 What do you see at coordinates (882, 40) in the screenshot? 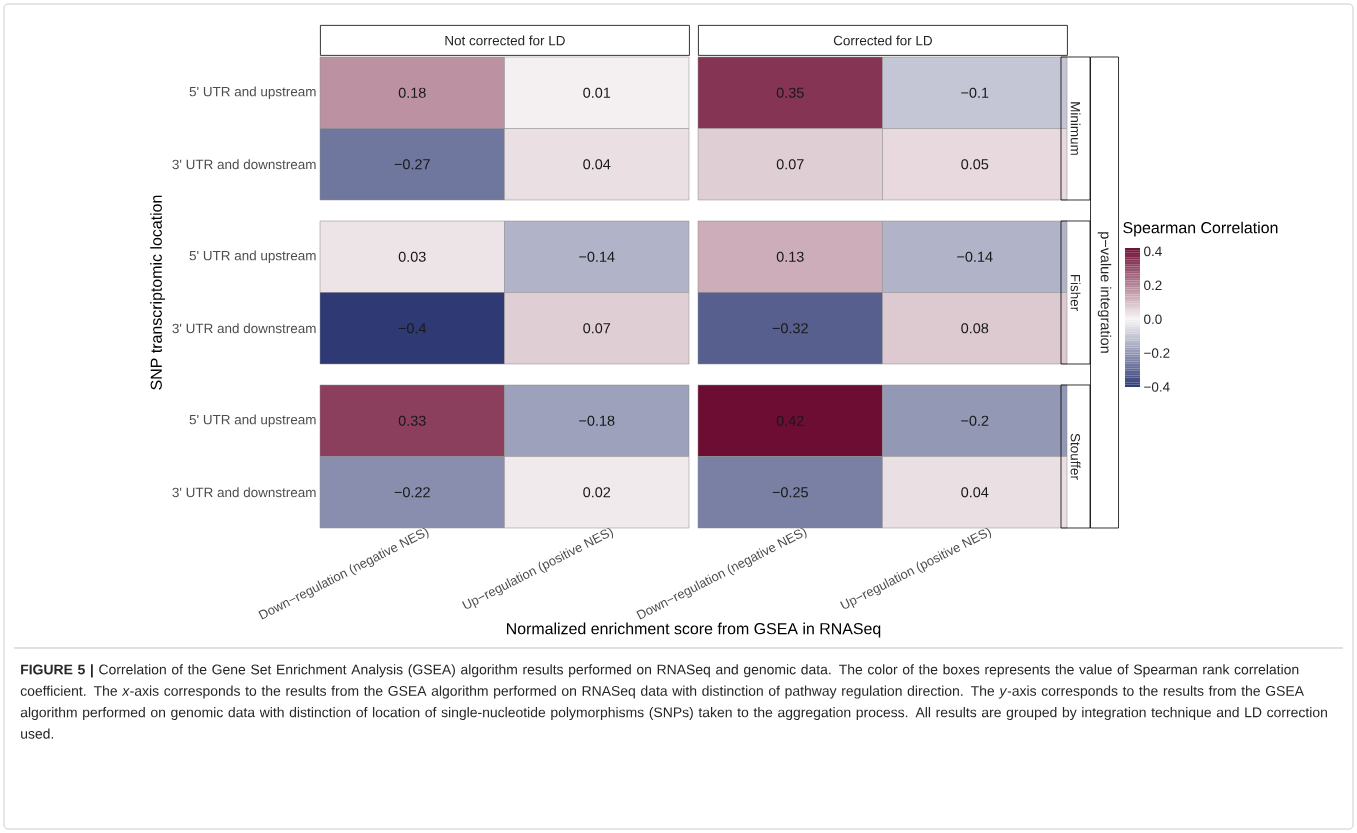
I see `text: Corrected for LD` at bounding box center [882, 40].